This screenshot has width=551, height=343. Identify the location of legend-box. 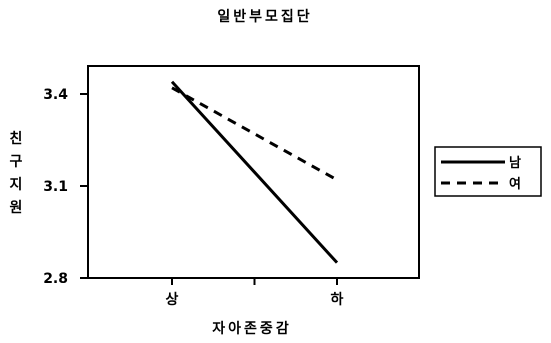
(488, 171).